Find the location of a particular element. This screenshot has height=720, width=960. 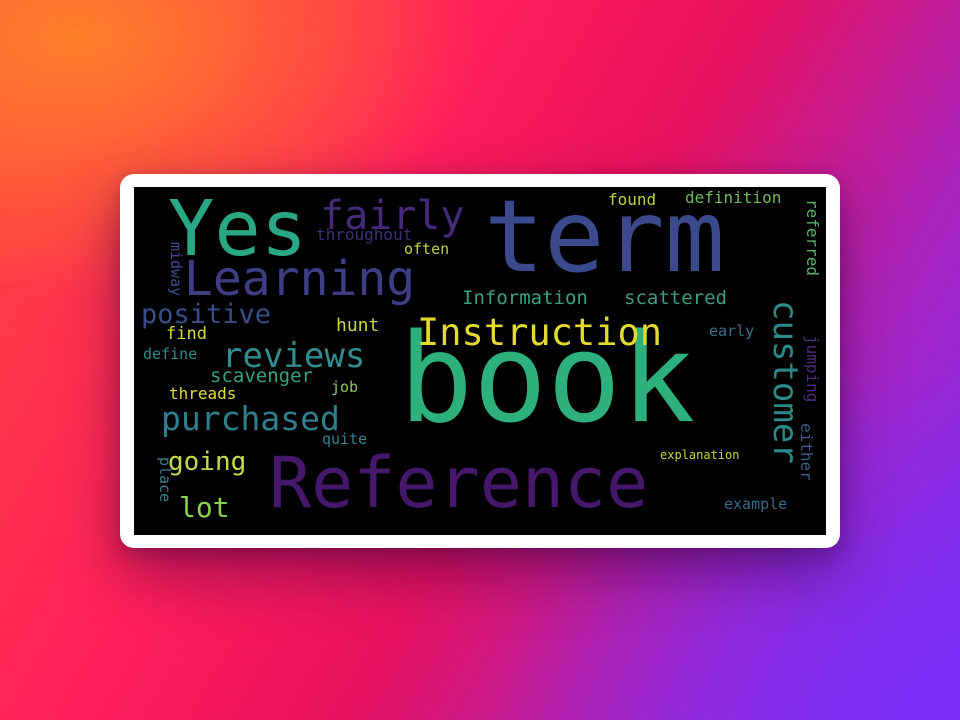

word-midway: midway is located at coordinates (176, 269).